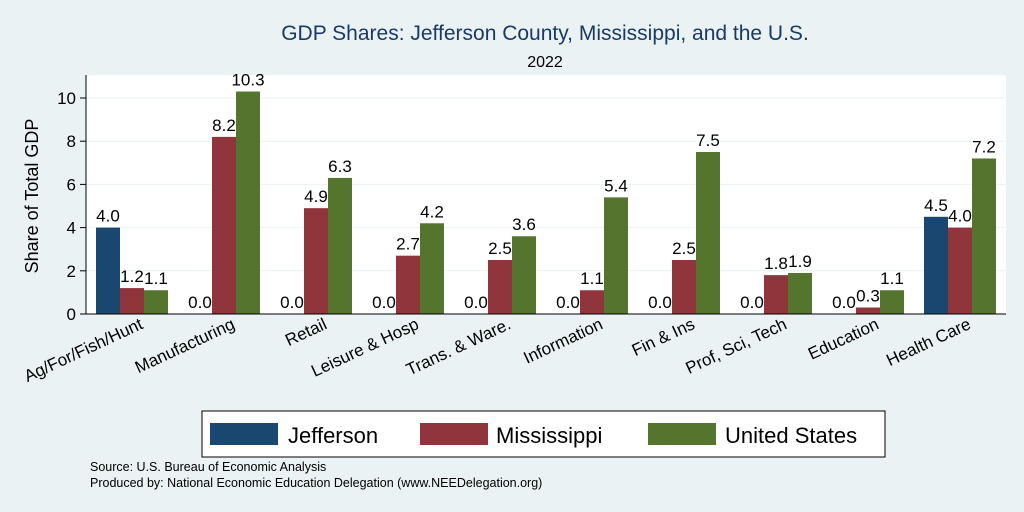  Describe the element at coordinates (32, 196) in the screenshot. I see `y-axis-label: Share of Total GDP` at that location.